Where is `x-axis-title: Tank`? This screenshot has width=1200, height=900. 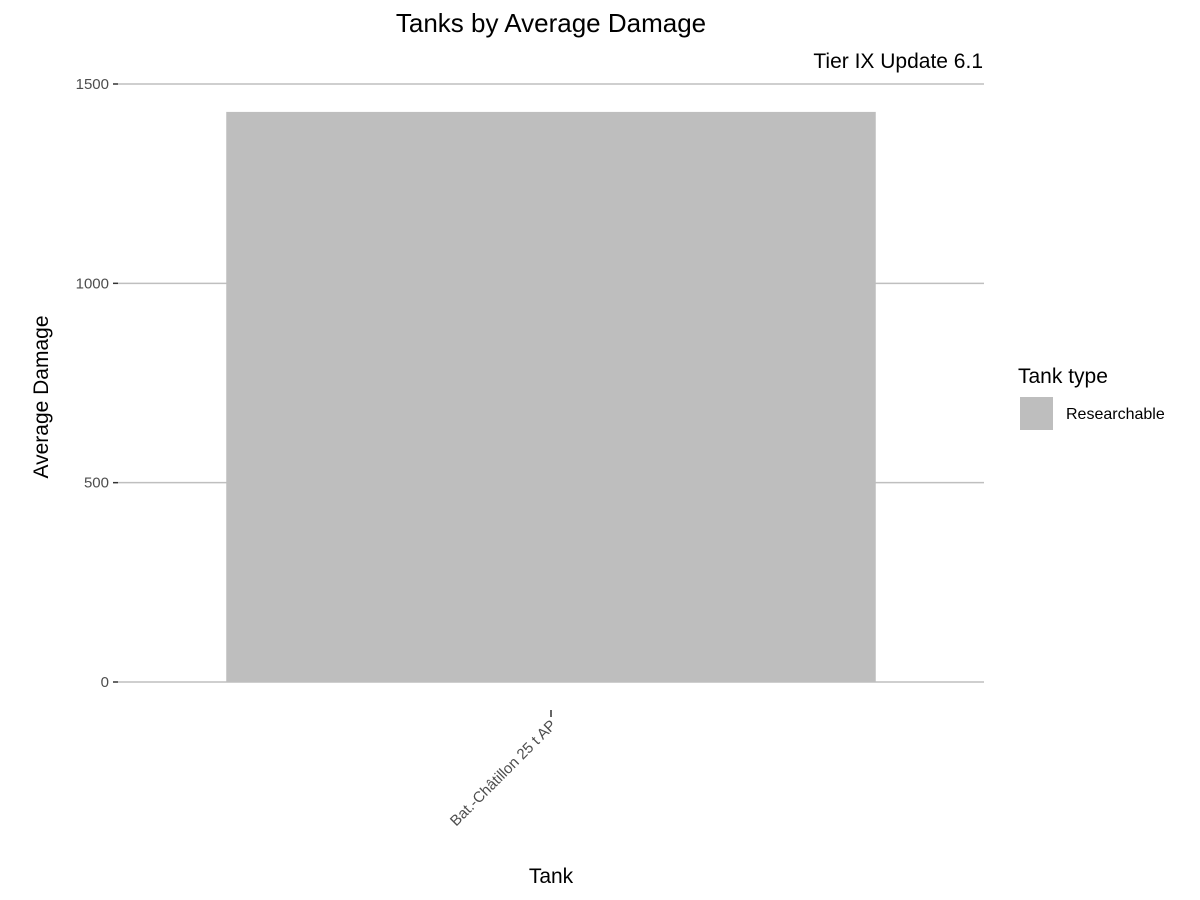 x-axis-title: Tank is located at coordinates (551, 876).